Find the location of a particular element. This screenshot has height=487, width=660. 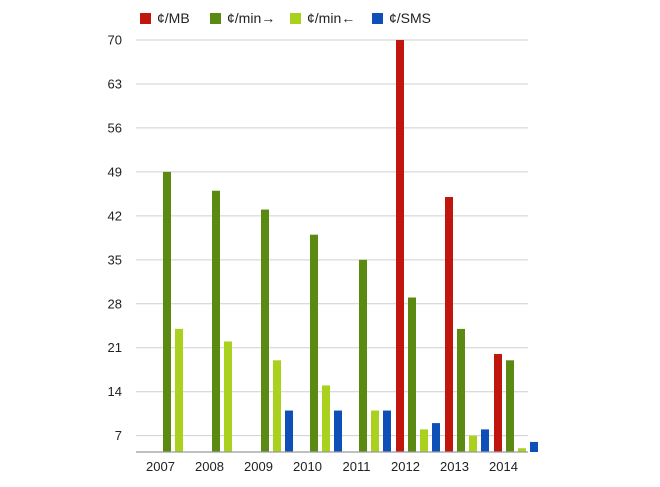

legend-label: ¢/SMS is located at coordinates (410, 18).